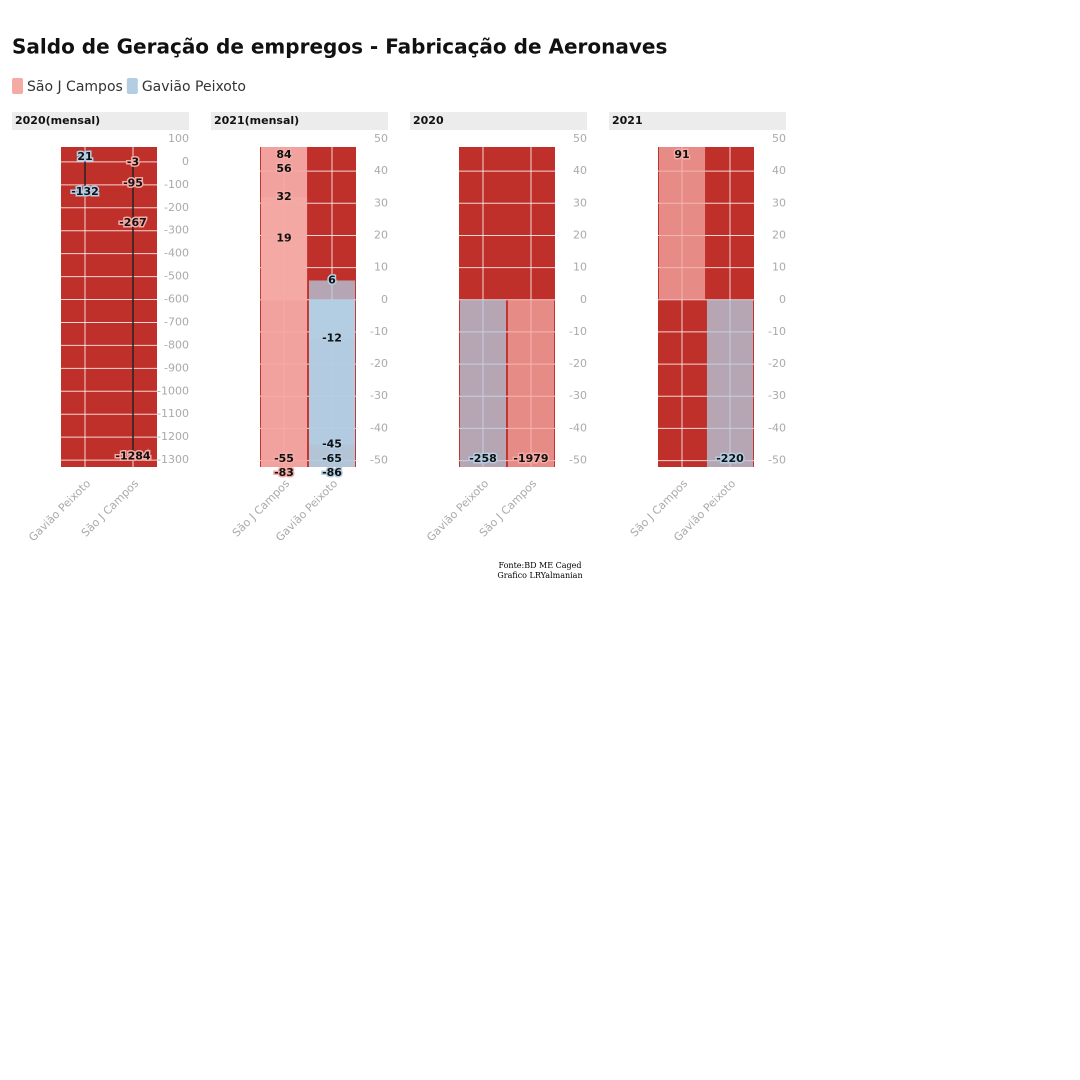  Describe the element at coordinates (530, 458) in the screenshot. I see `data-label: -1979` at that location.